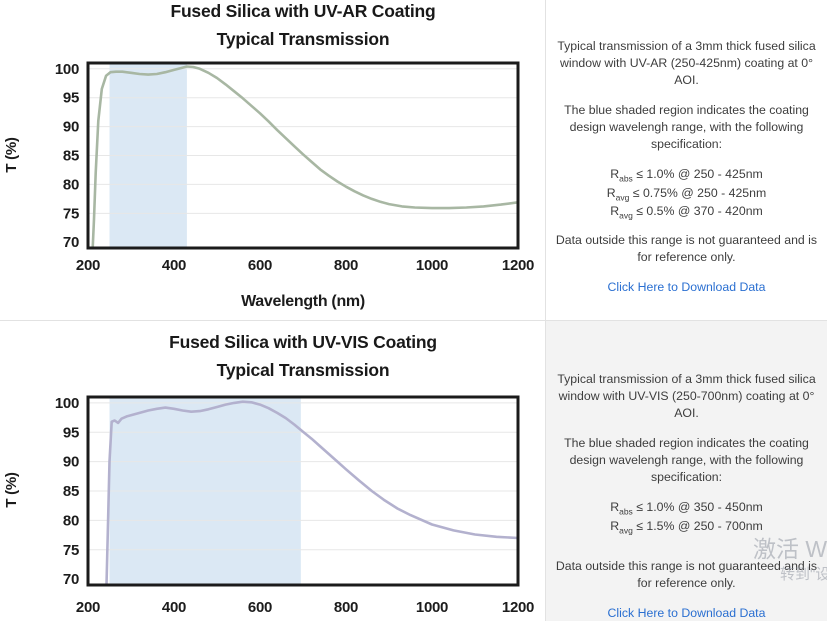 The width and height of the screenshot is (827, 621). I want to click on spec-line: Ravg ≤ 0.75% @ 250 - 425nm, so click(686, 194).